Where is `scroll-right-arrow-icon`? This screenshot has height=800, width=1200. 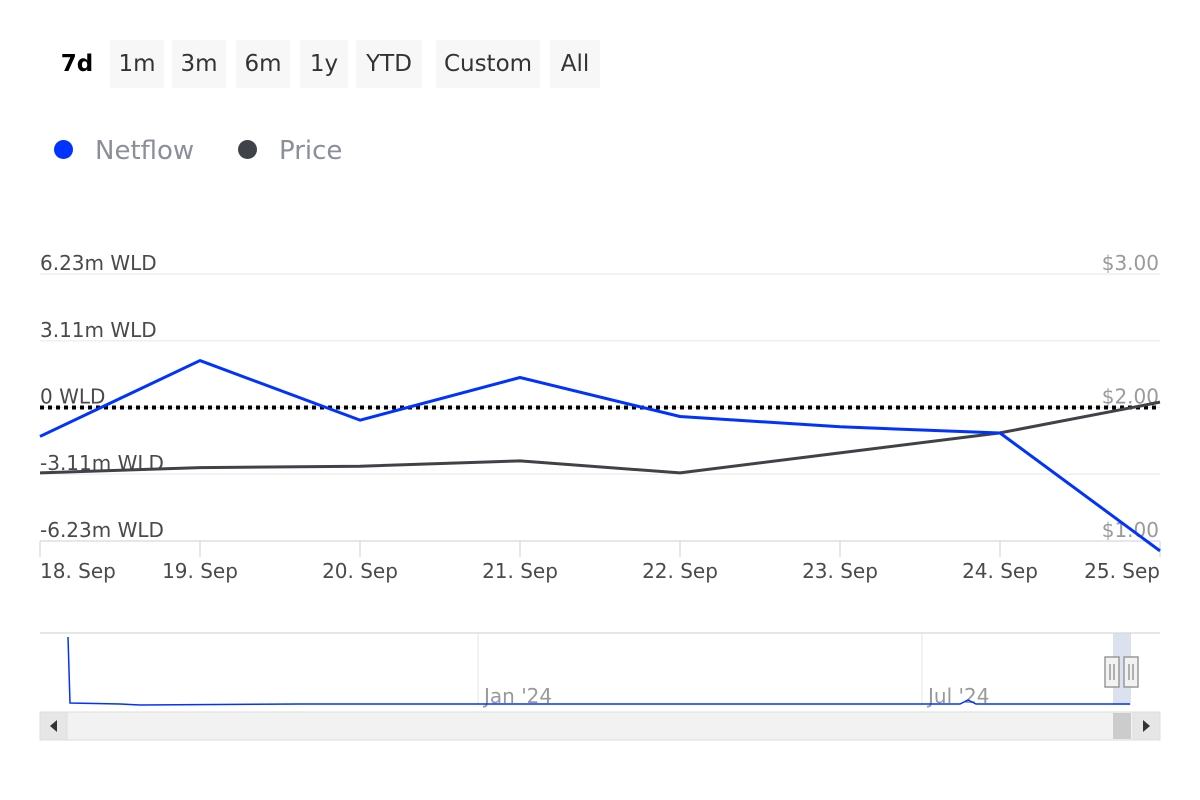 scroll-right-arrow-icon is located at coordinates (1146, 726).